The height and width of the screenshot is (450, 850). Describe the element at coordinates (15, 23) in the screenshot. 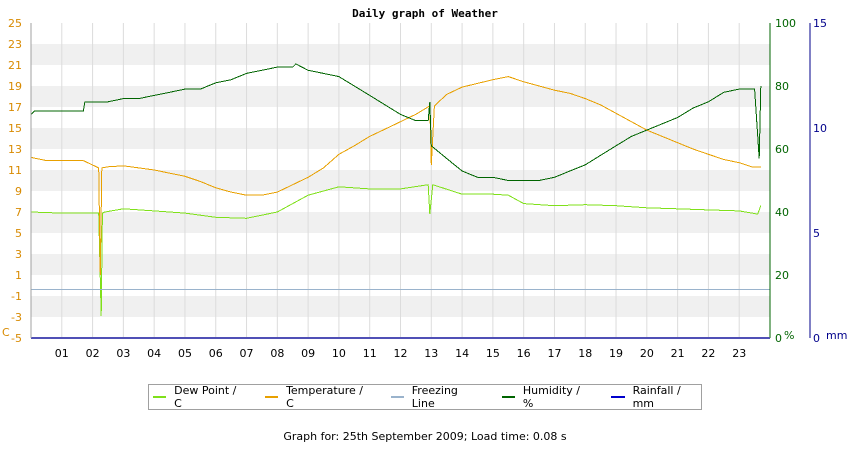

I see `left-tick-label: 25` at that location.